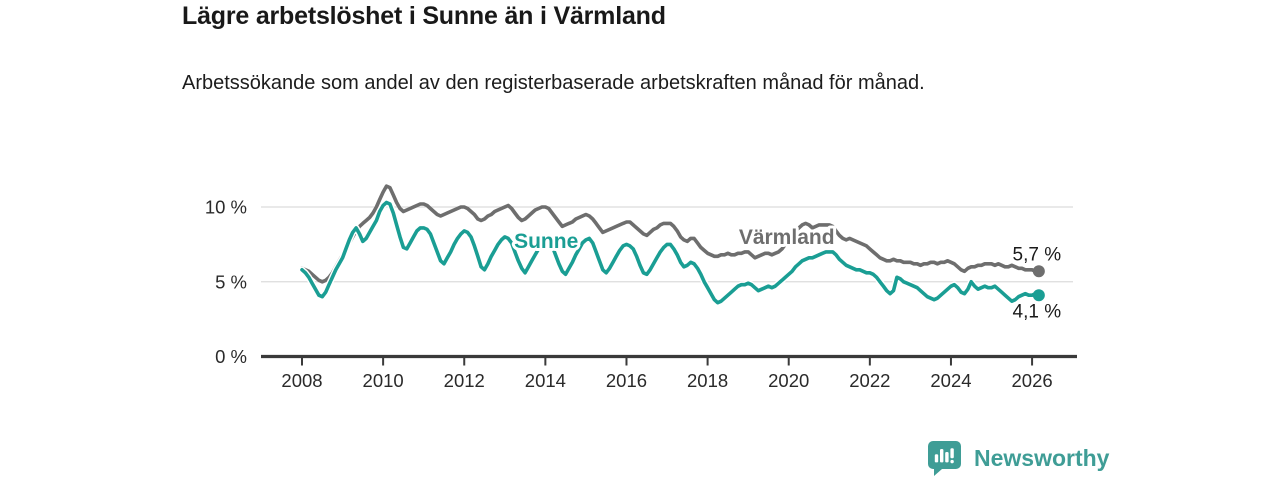 This screenshot has width=1280, height=480. What do you see at coordinates (383, 380) in the screenshot?
I see `x-tick-label: 2010` at bounding box center [383, 380].